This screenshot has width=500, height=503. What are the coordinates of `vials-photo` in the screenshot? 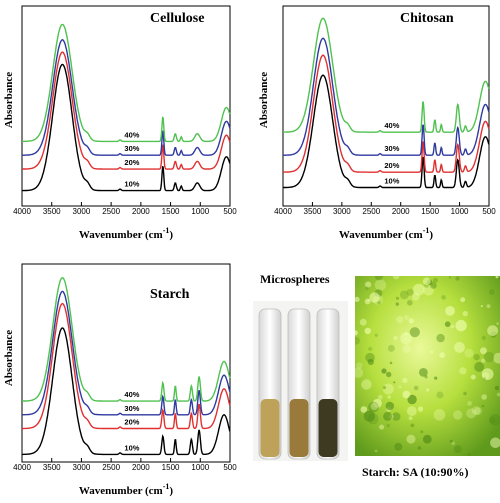 It's located at (300, 381).